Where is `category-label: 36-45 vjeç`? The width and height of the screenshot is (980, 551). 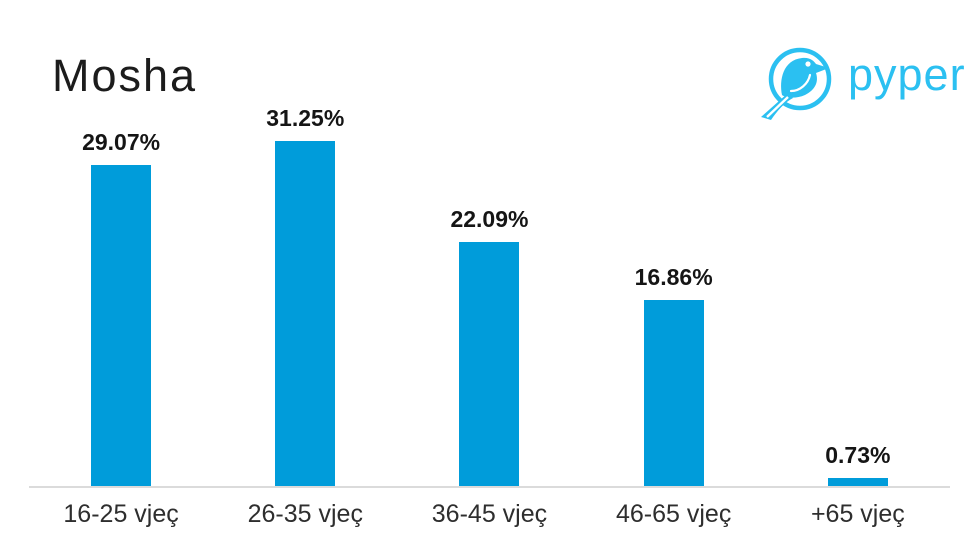 category-label: 36-45 vjeç is located at coordinates (489, 514).